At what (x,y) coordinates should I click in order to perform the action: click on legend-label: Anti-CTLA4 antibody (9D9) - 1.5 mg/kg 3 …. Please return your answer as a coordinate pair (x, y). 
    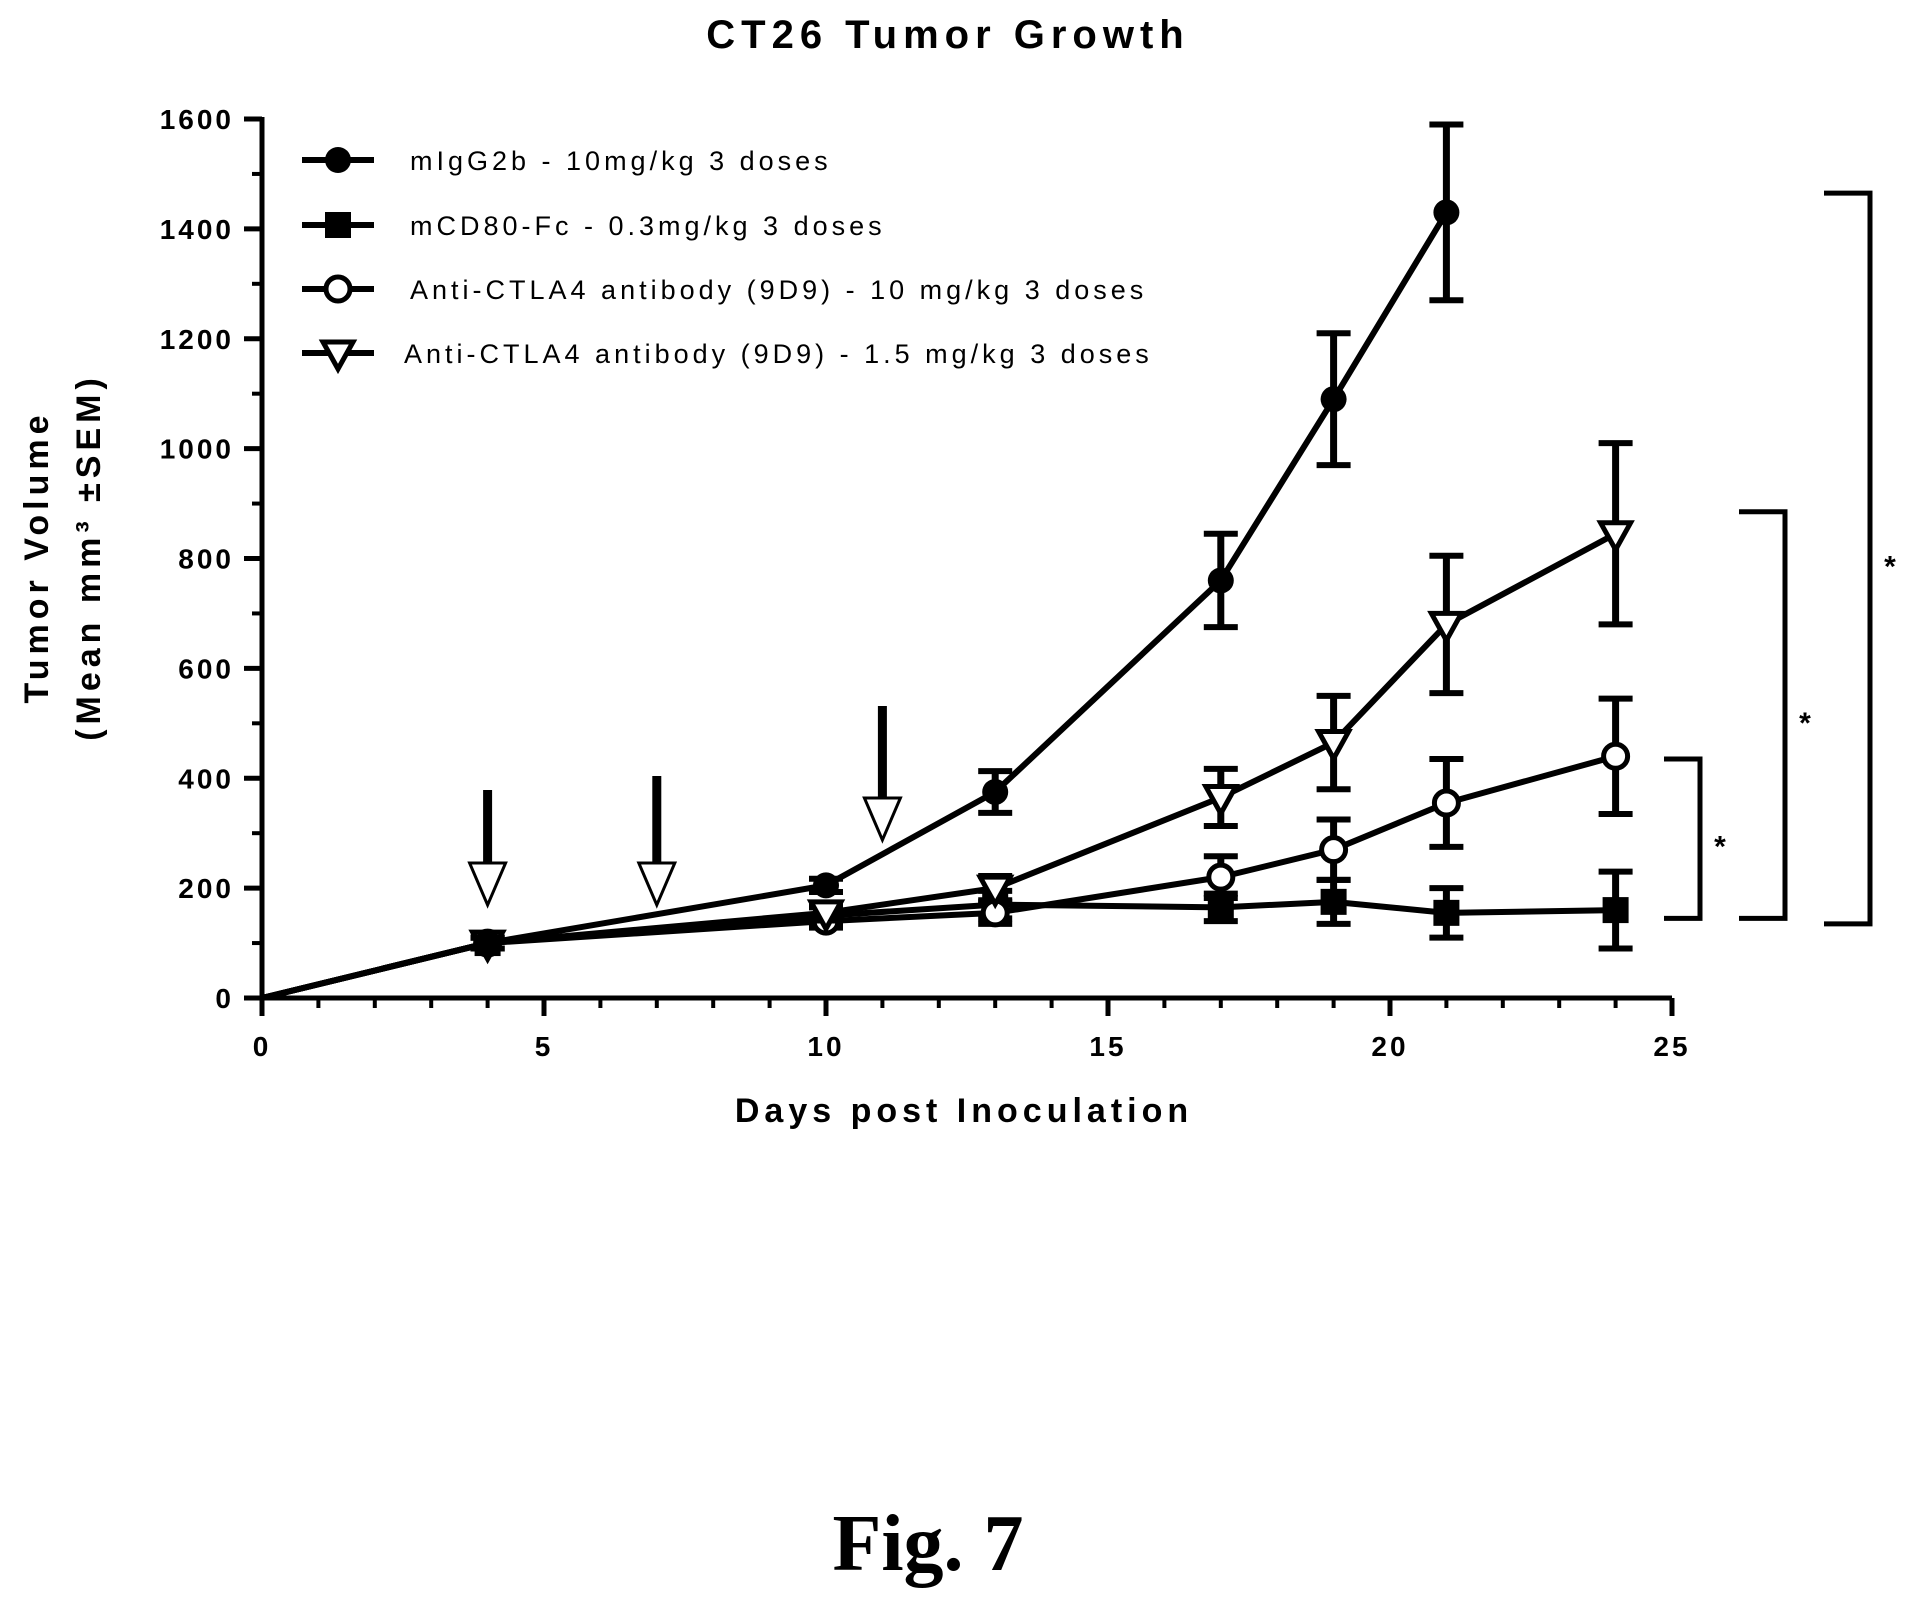
    Looking at the image, I should click on (778, 354).